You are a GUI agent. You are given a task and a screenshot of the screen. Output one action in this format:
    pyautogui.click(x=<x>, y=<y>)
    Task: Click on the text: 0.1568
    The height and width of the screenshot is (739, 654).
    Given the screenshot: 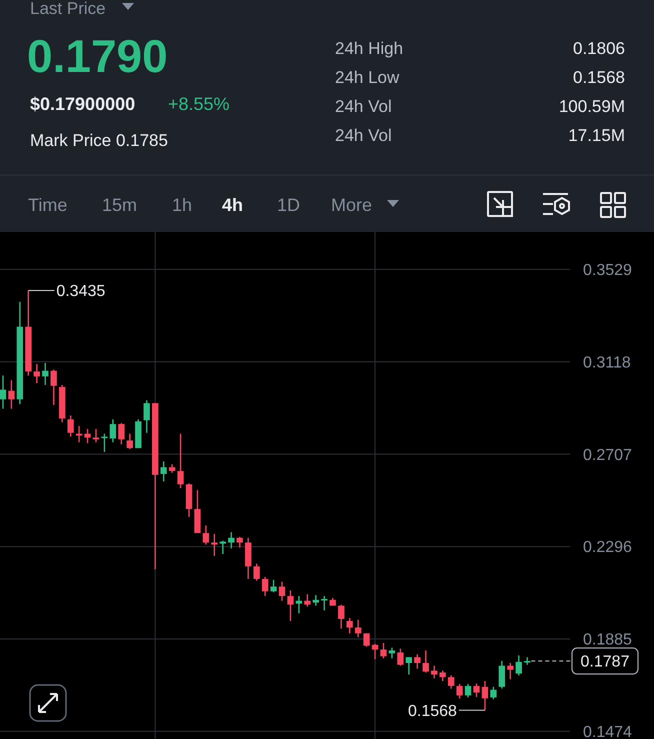 What is the action you would take?
    pyautogui.click(x=599, y=77)
    